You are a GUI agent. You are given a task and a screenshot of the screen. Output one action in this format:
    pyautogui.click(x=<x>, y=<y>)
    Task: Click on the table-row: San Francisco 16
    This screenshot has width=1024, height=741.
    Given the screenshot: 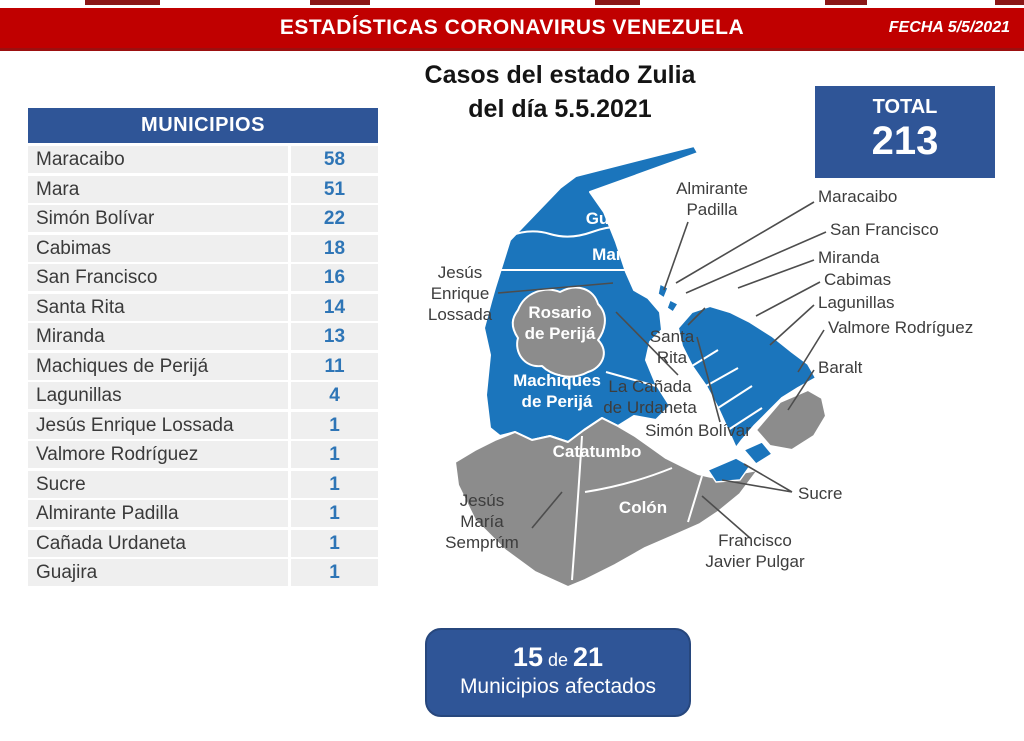 What is the action you would take?
    pyautogui.click(x=203, y=277)
    